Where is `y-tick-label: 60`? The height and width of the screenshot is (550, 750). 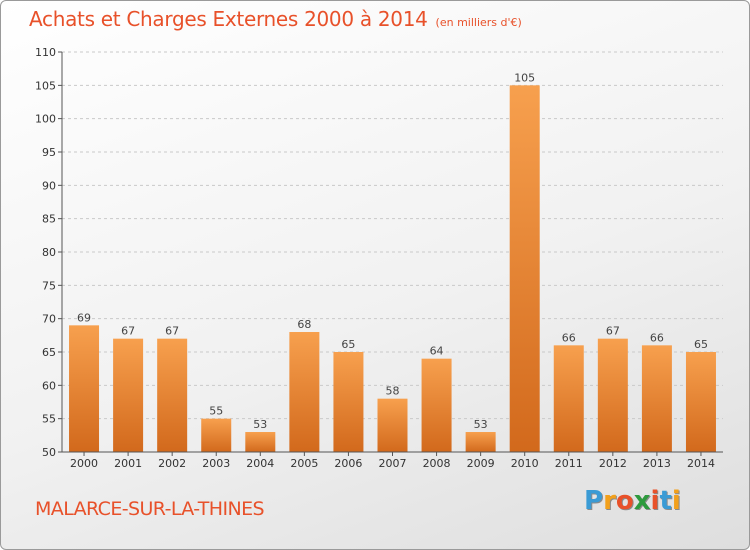 y-tick-label: 60 is located at coordinates (49, 385).